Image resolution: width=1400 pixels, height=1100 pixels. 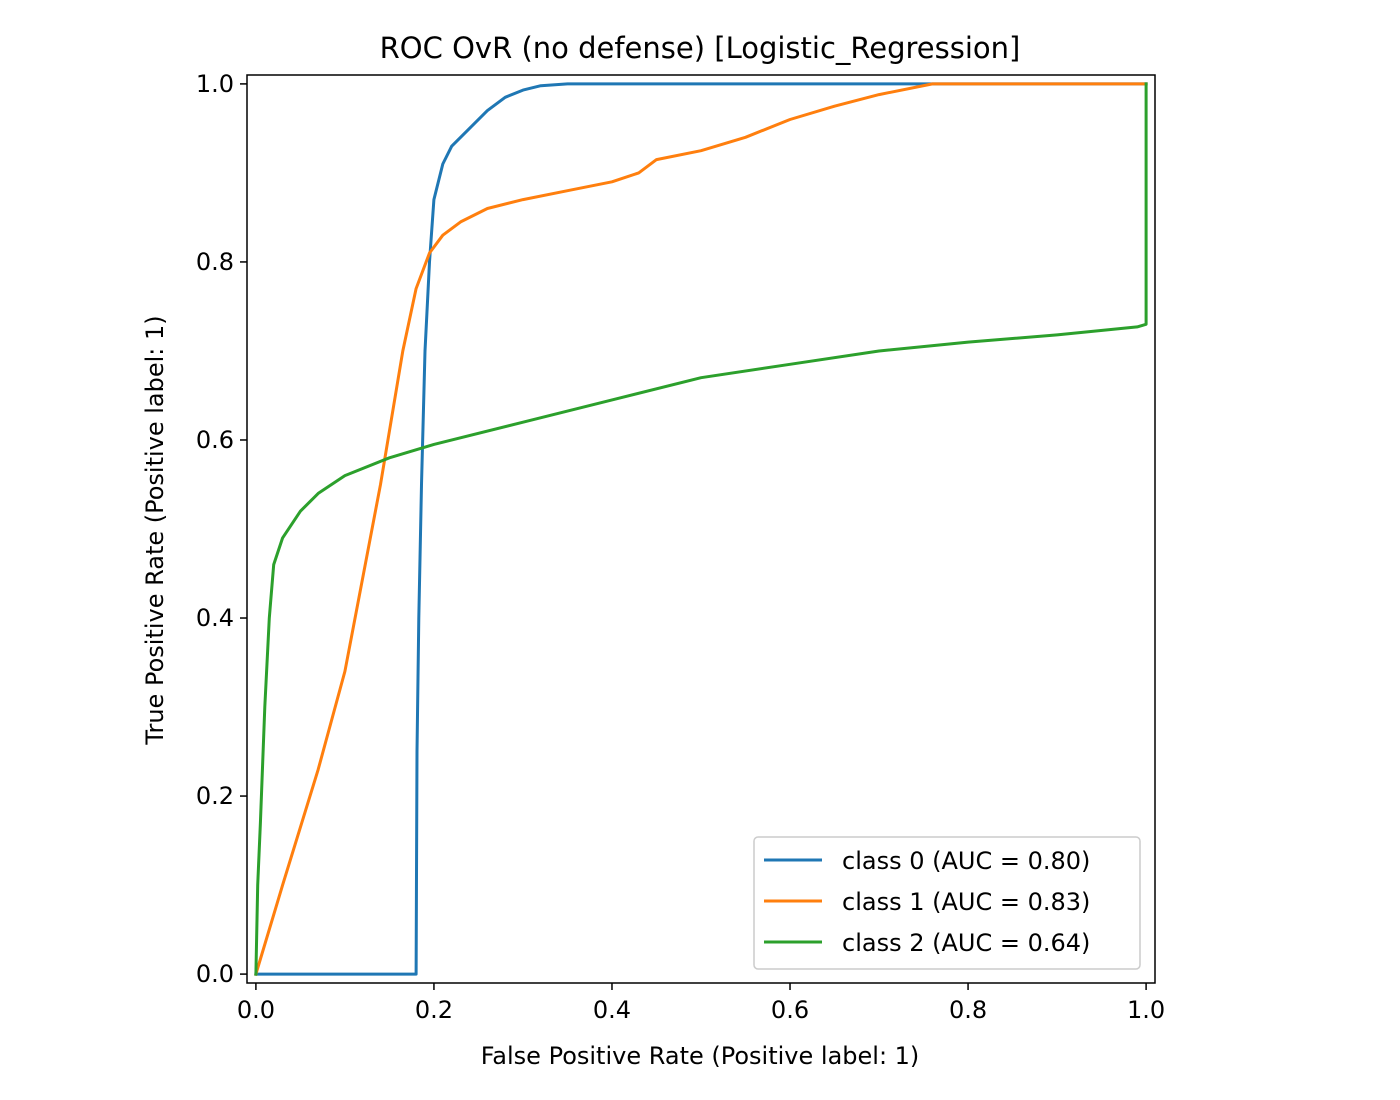 What do you see at coordinates (968, 1010) in the screenshot?
I see `x-tick-label: 0.8` at bounding box center [968, 1010].